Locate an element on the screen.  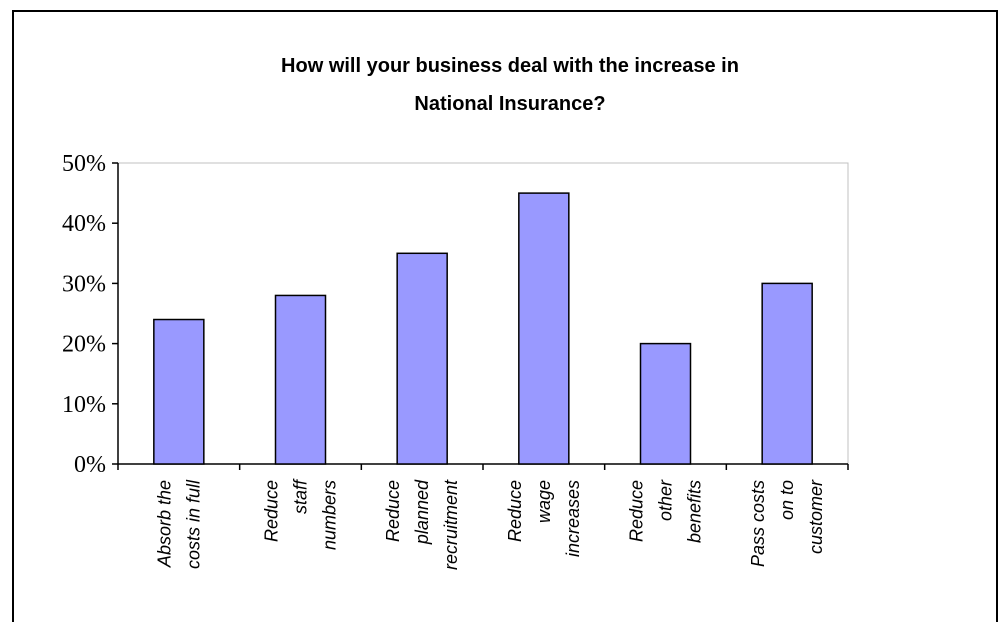
category-label: costs in full is located at coordinates (193, 524).